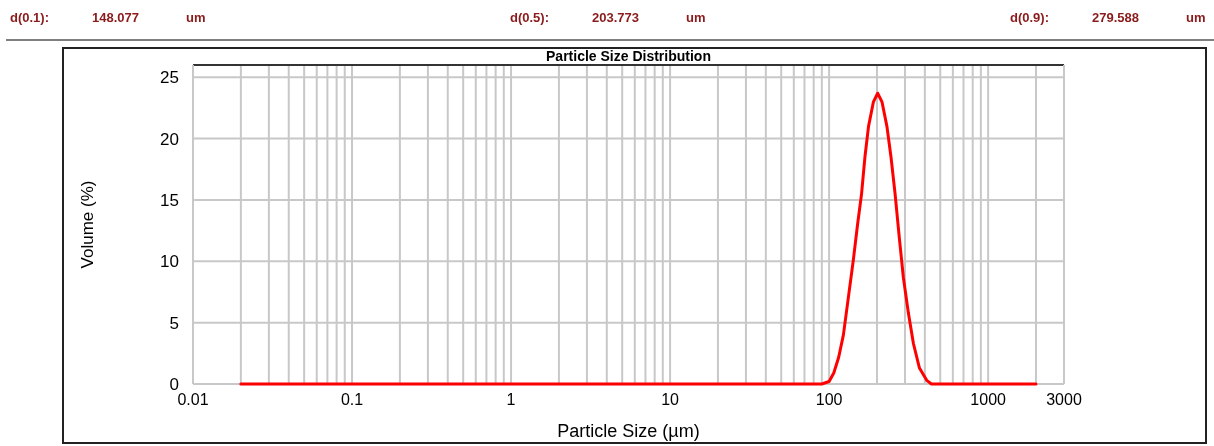 The width and height of the screenshot is (1214, 446). Describe the element at coordinates (352, 399) in the screenshot. I see `x-tick-label: 0.1` at that location.